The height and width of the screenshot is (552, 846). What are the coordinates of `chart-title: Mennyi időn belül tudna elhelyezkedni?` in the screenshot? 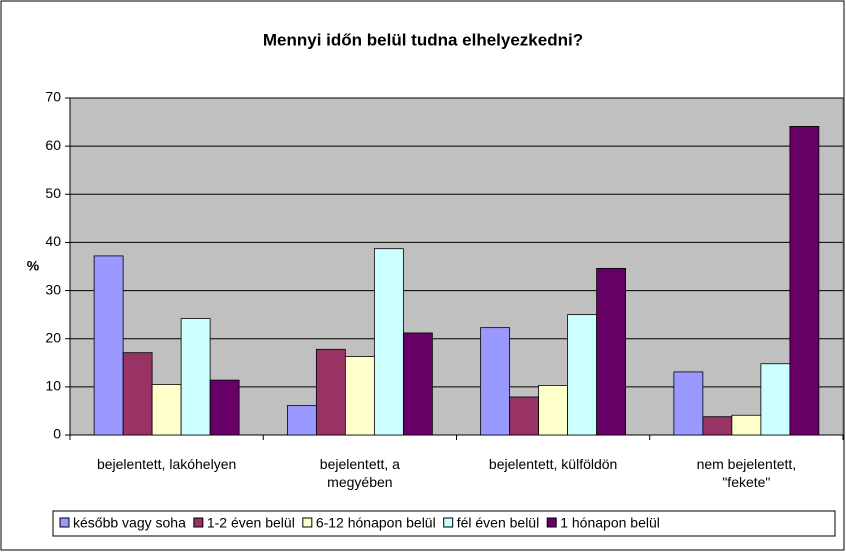 It's located at (423, 39).